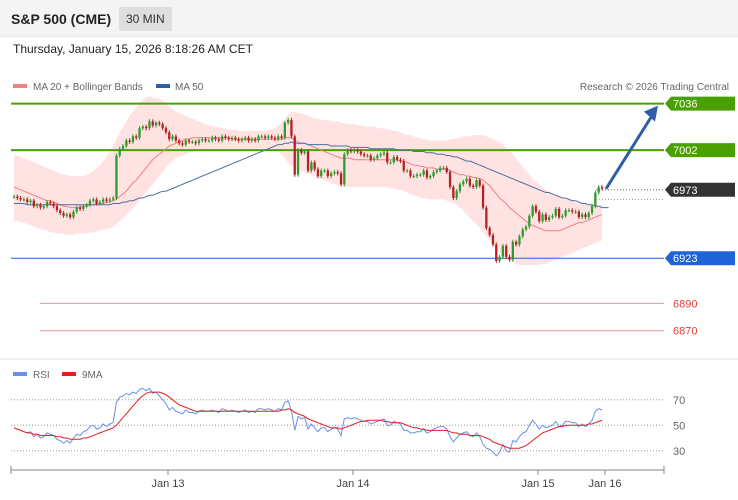  I want to click on x-axis: Jan 13 Jan 14 Jan 15 Jan 16, so click(337, 478).